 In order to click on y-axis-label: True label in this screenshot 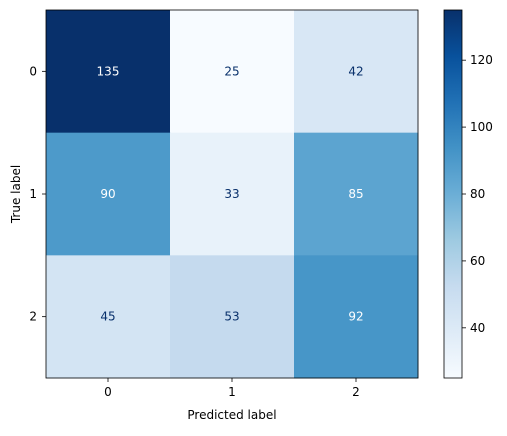, I will do `click(16, 194)`.